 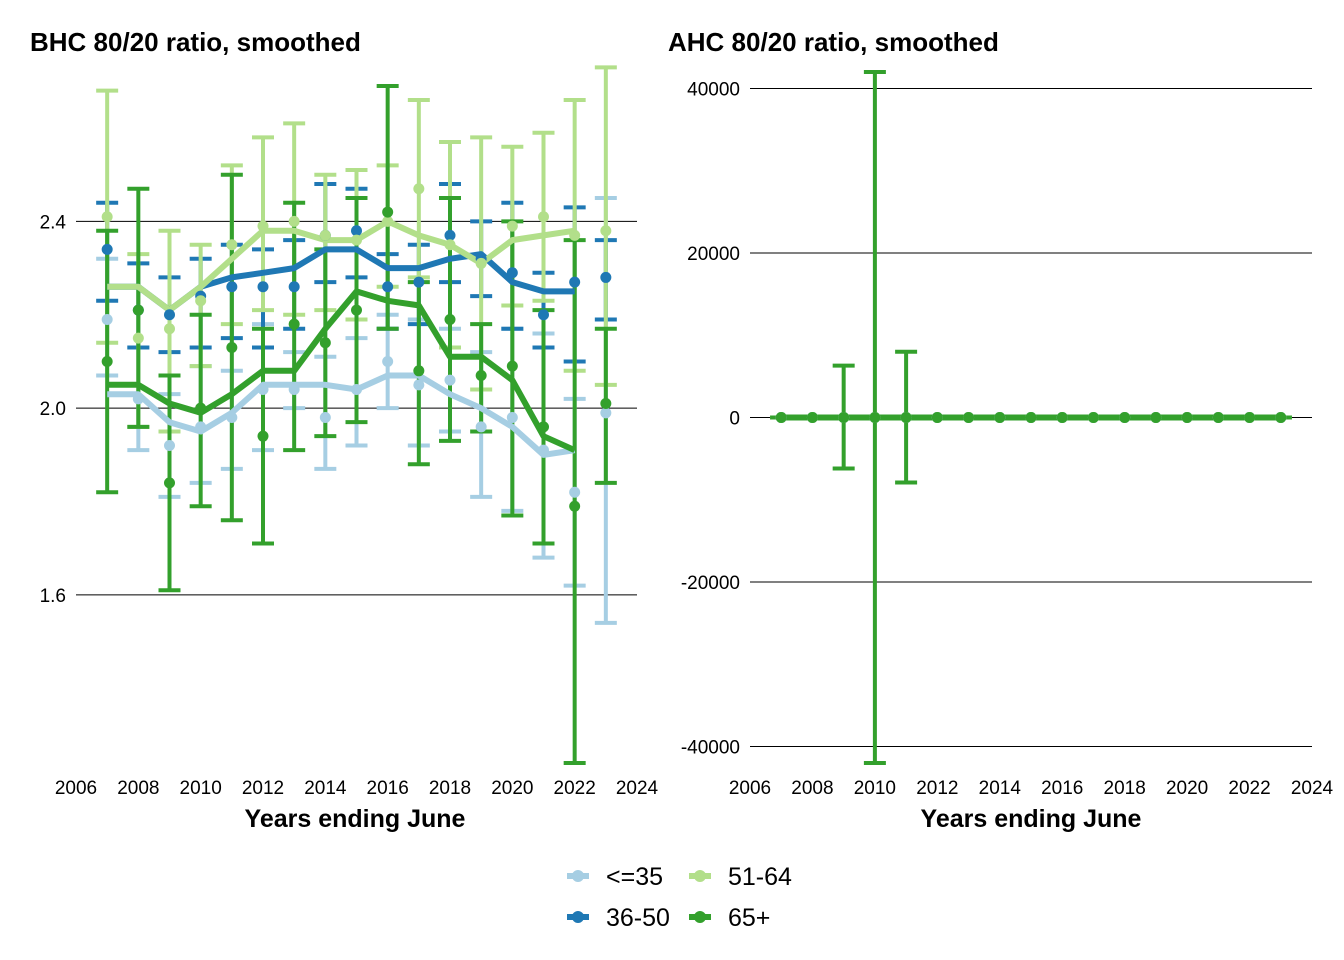 I want to click on ahc-y-tick-label: 0, so click(x=734, y=419).